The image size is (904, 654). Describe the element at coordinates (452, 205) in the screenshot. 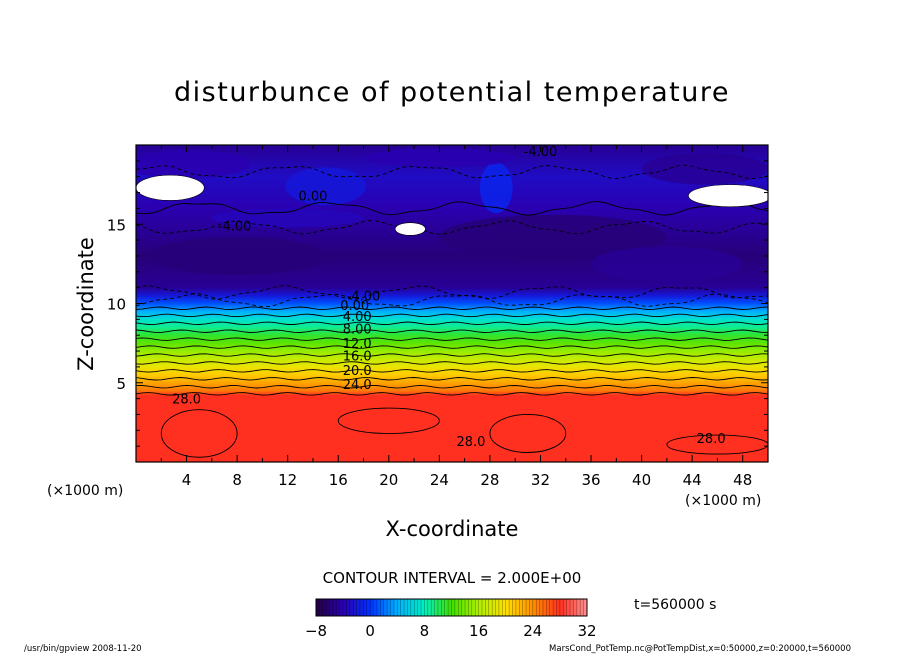

I see `missing-data-regions` at that location.